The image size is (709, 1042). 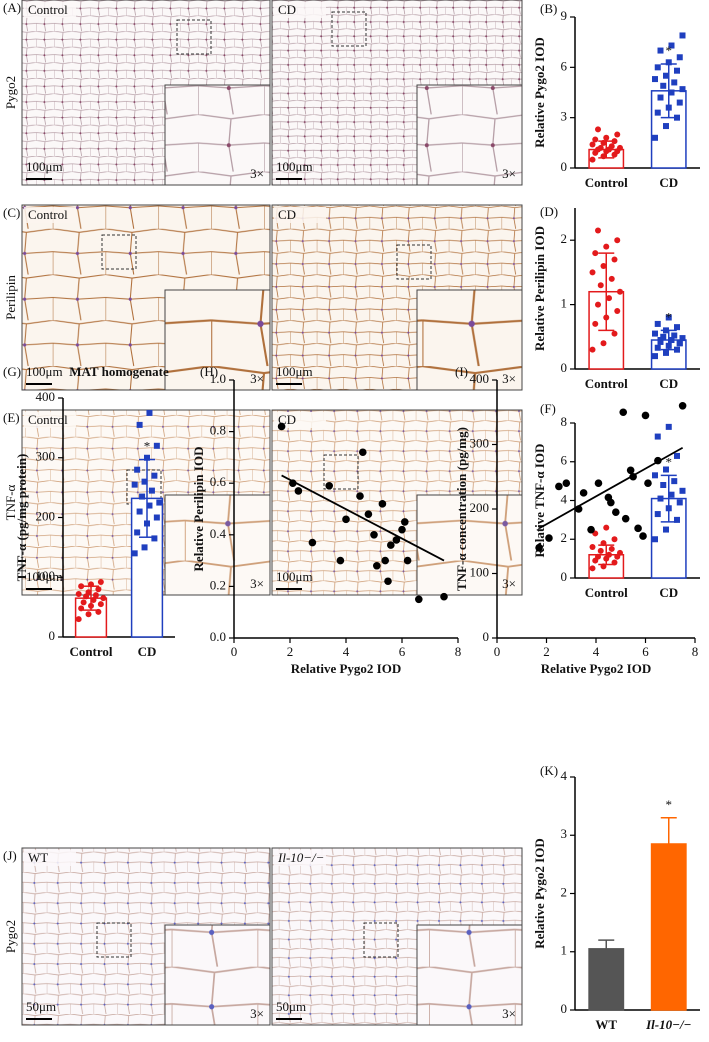 What do you see at coordinates (611, 488) in the screenshot?
I see `trend-line` at bounding box center [611, 488].